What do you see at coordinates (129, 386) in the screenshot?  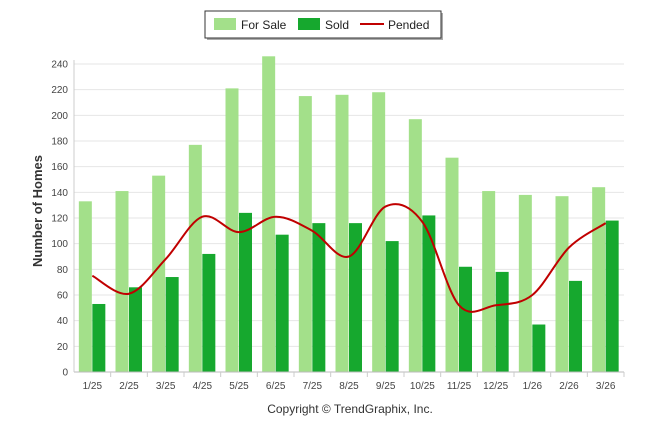 I see `x-tick-label: 2/25` at bounding box center [129, 386].